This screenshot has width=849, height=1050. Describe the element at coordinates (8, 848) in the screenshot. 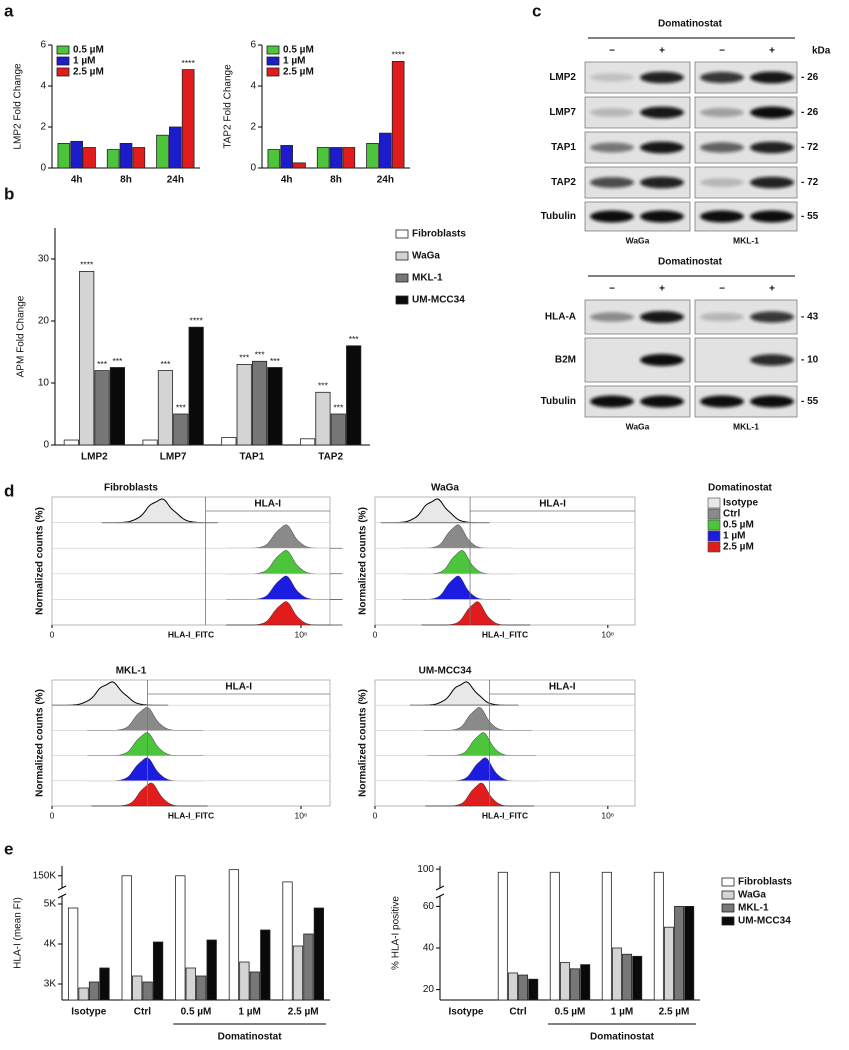

I see `panel-letter: e` at that location.